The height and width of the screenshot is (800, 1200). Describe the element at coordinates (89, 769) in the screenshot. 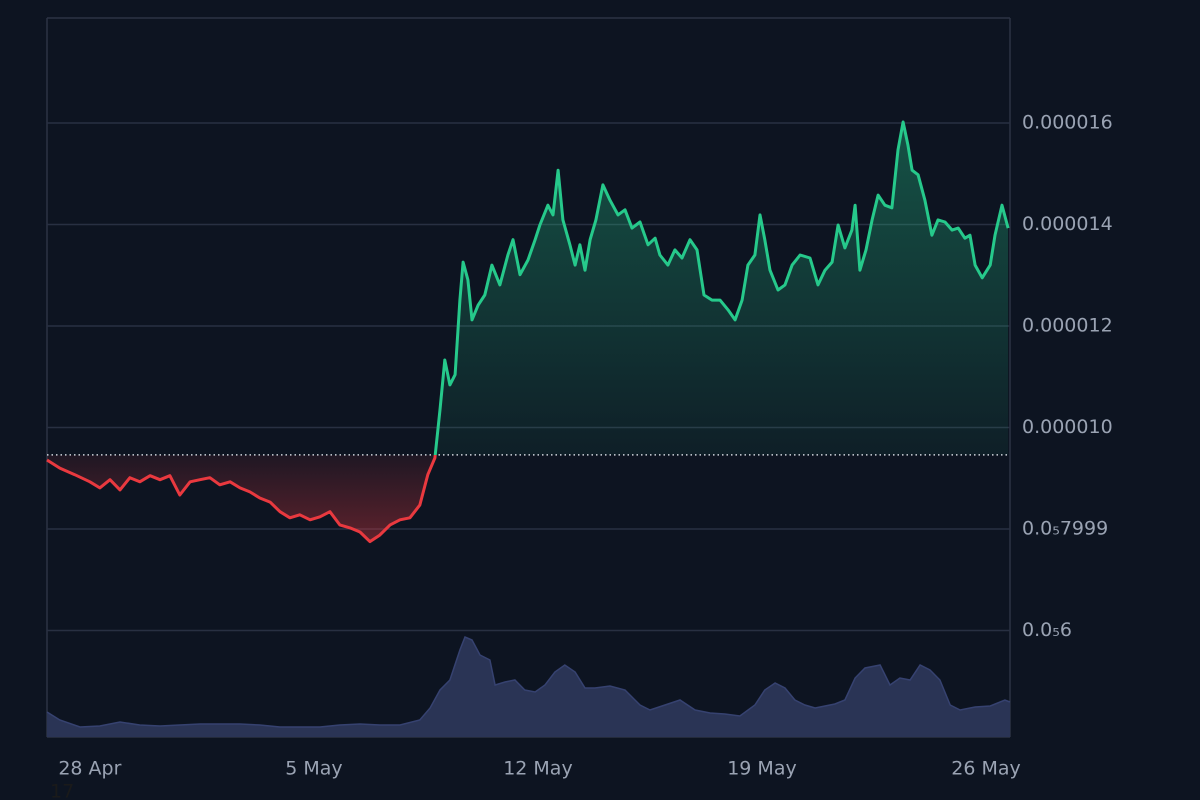

I see `x-tick-label: 28 Apr` at that location.